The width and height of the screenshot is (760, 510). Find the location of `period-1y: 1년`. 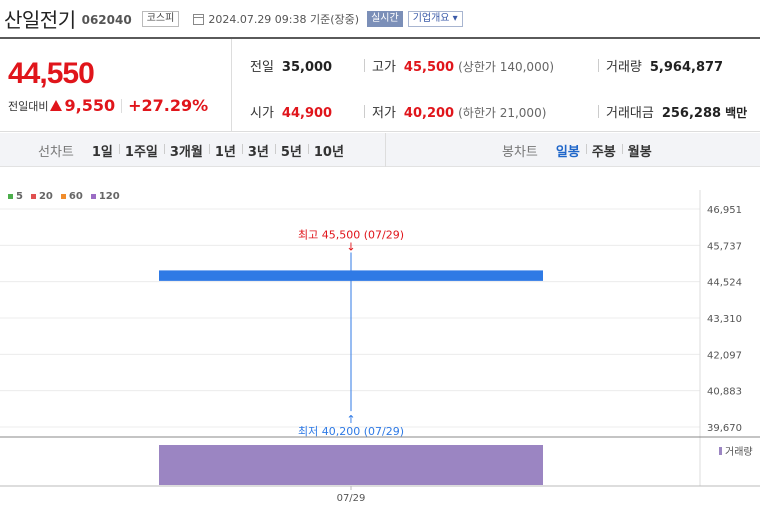

period-1y: 1년 is located at coordinates (225, 150).